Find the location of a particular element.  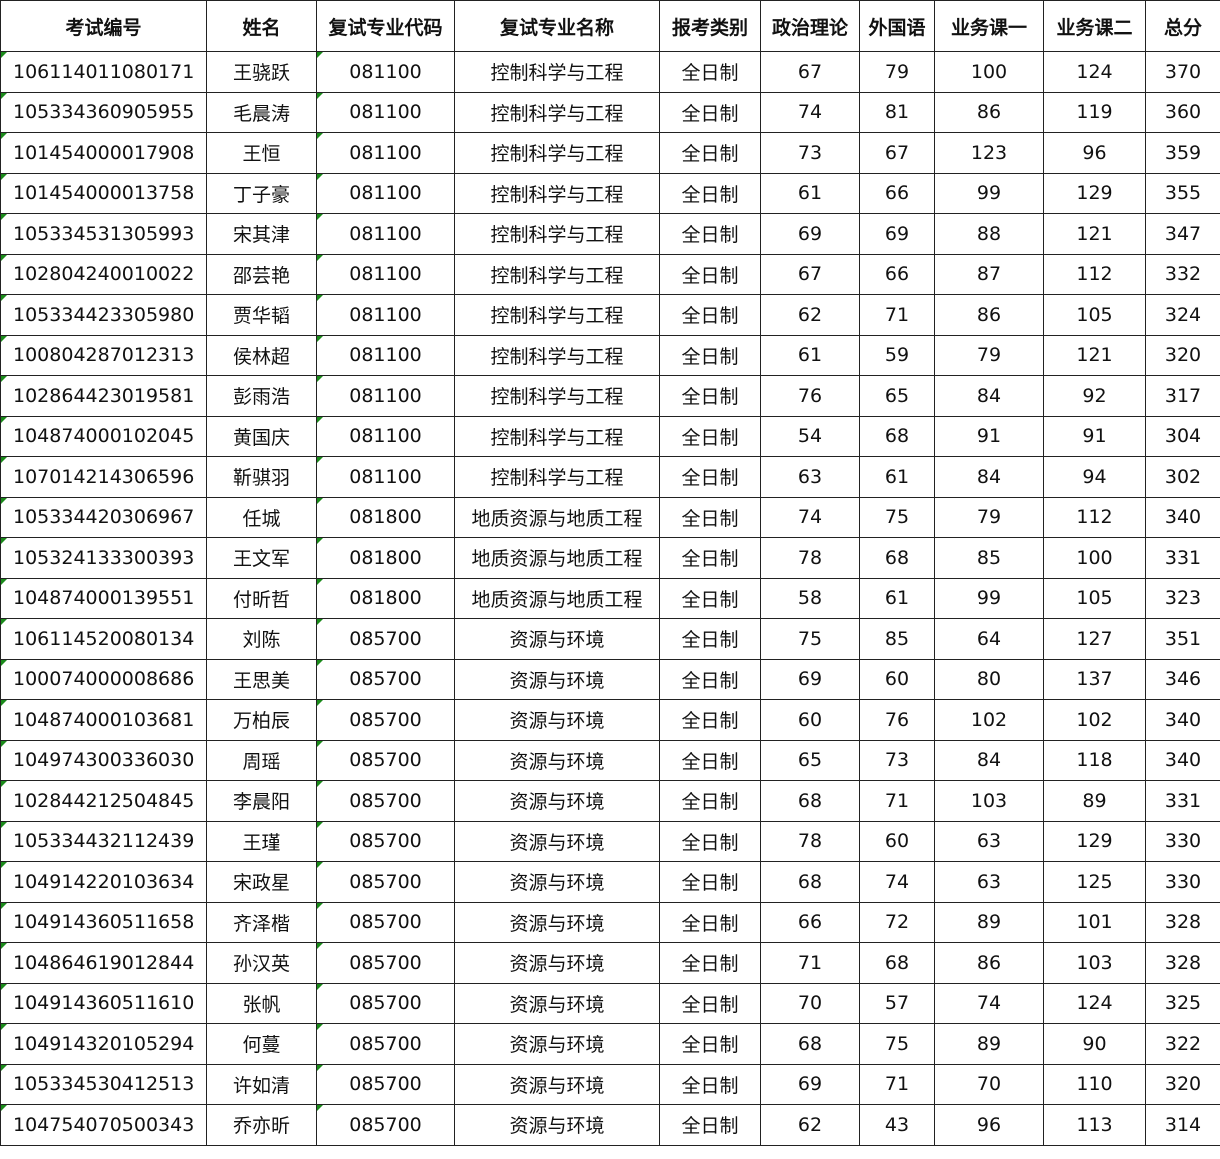

foreign-language-cell: 72 is located at coordinates (897, 922).